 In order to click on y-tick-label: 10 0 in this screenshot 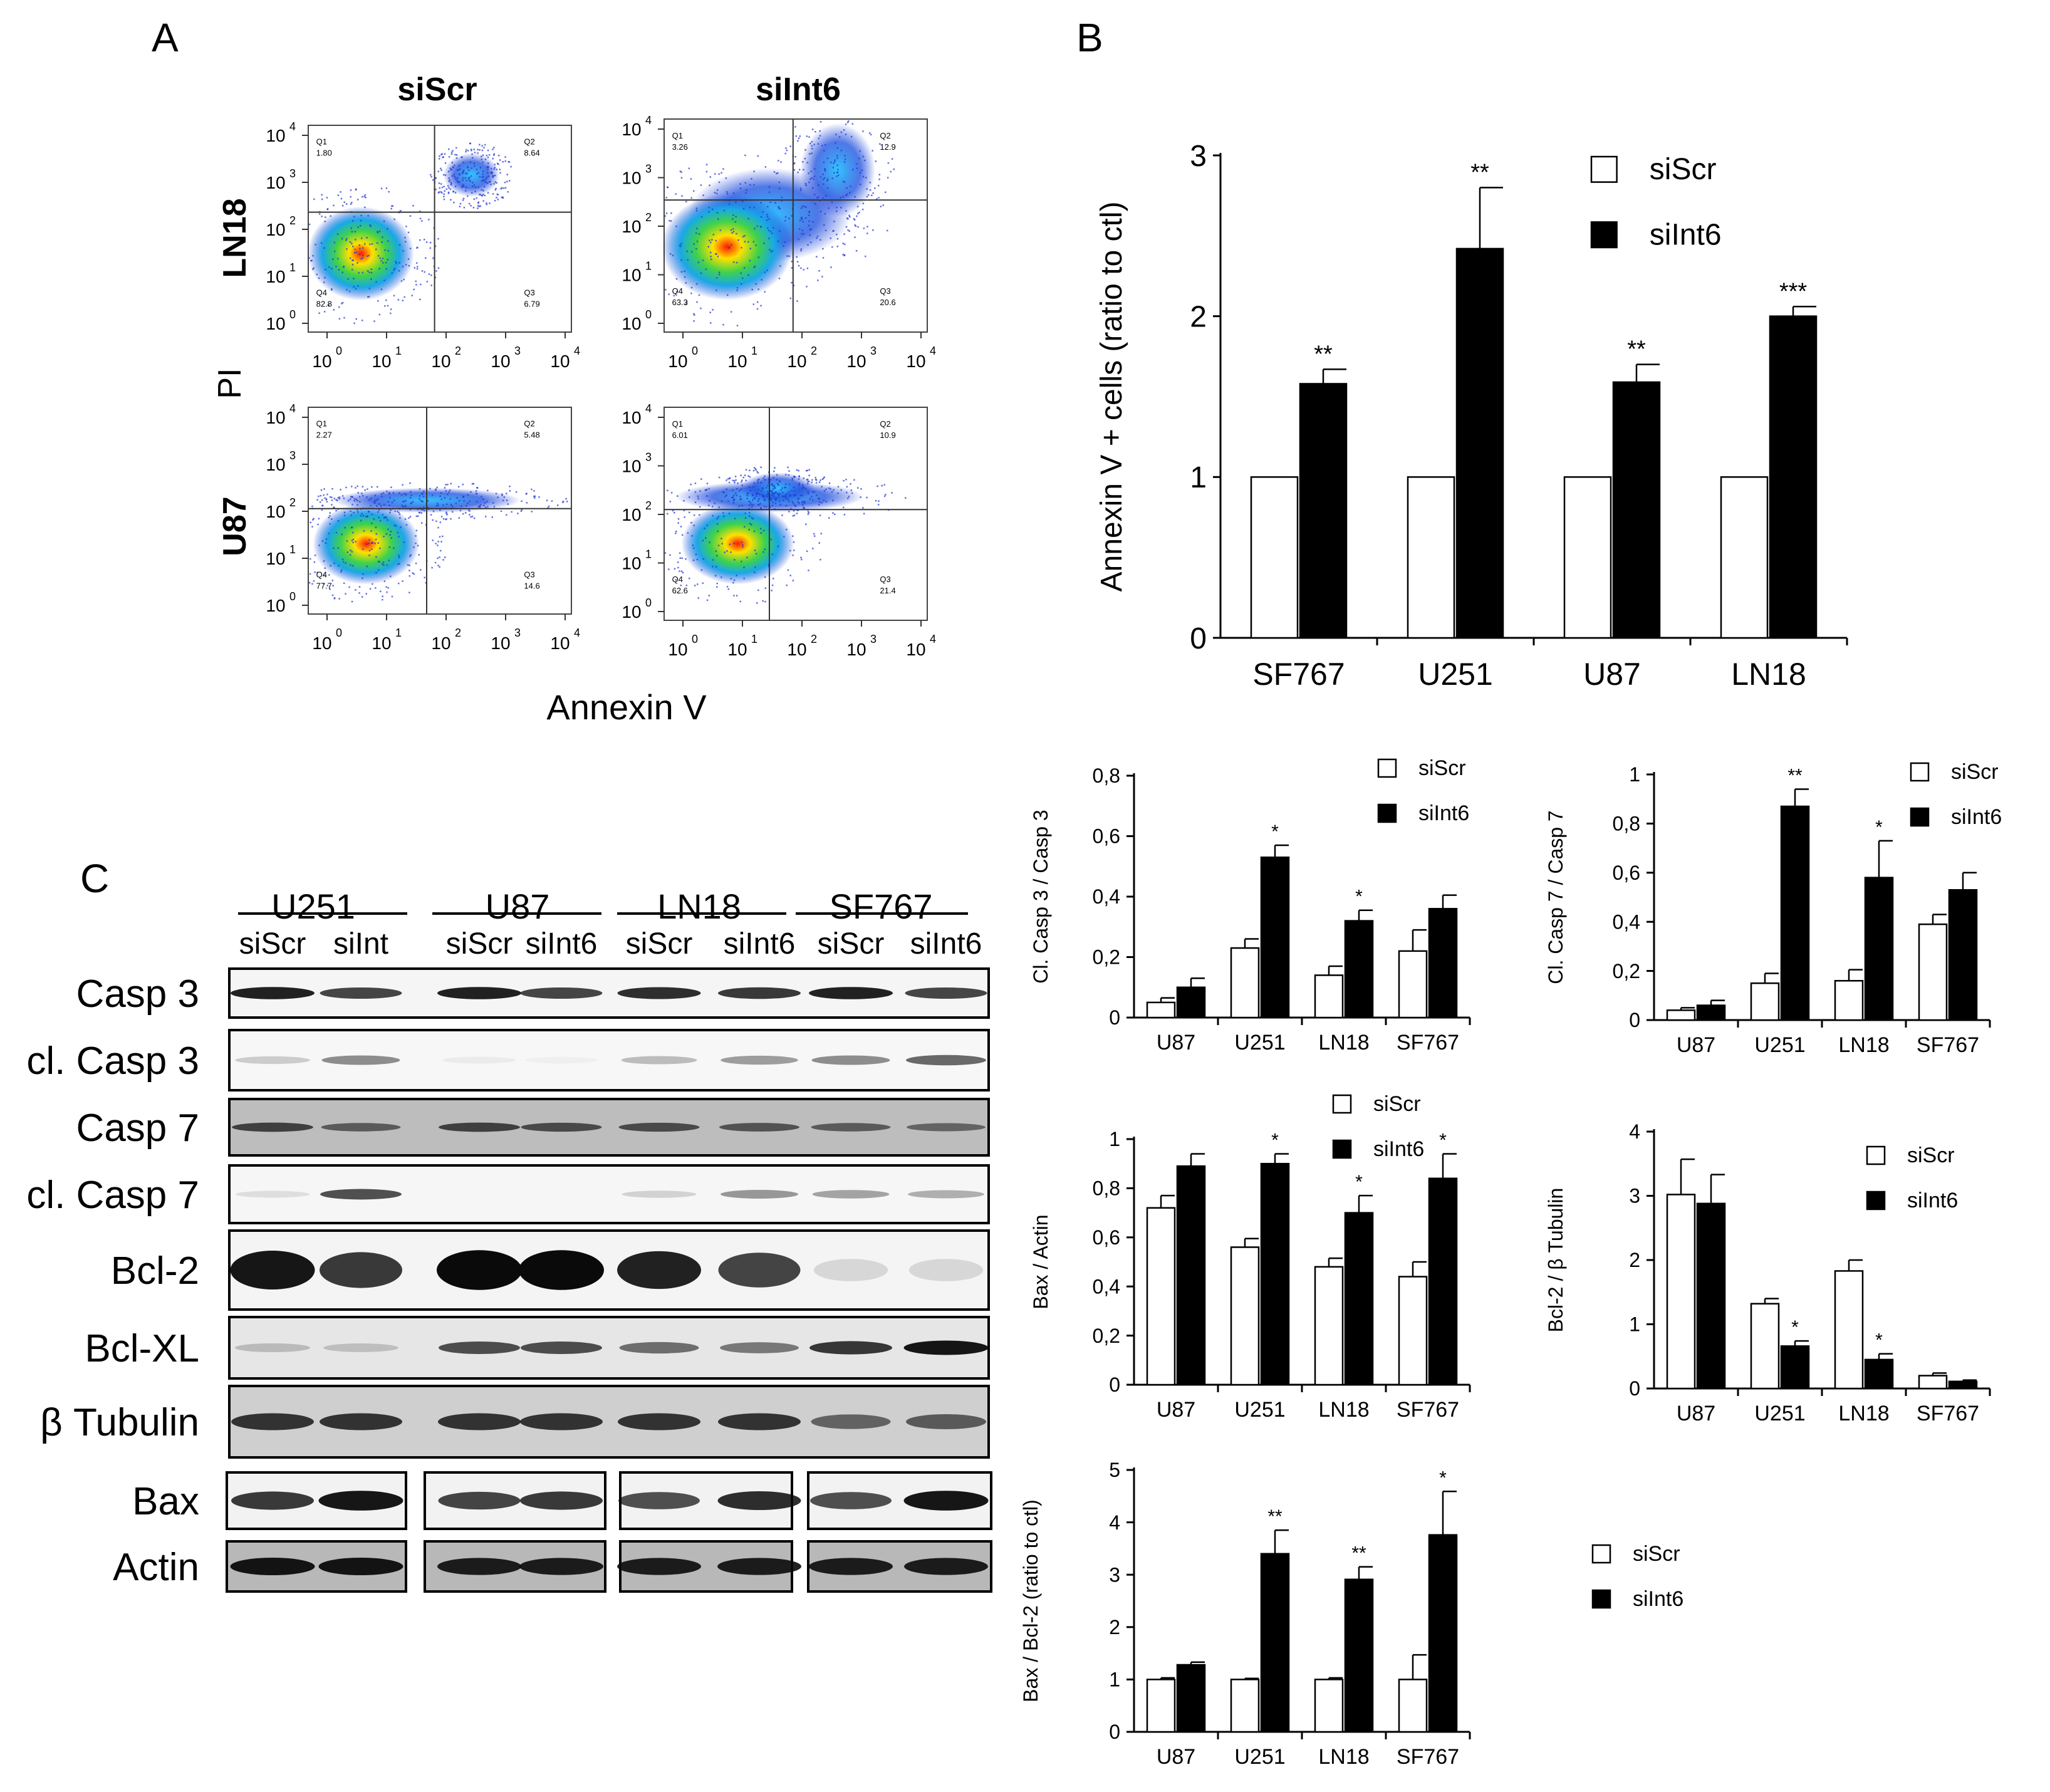, I will do `click(637, 320)`.